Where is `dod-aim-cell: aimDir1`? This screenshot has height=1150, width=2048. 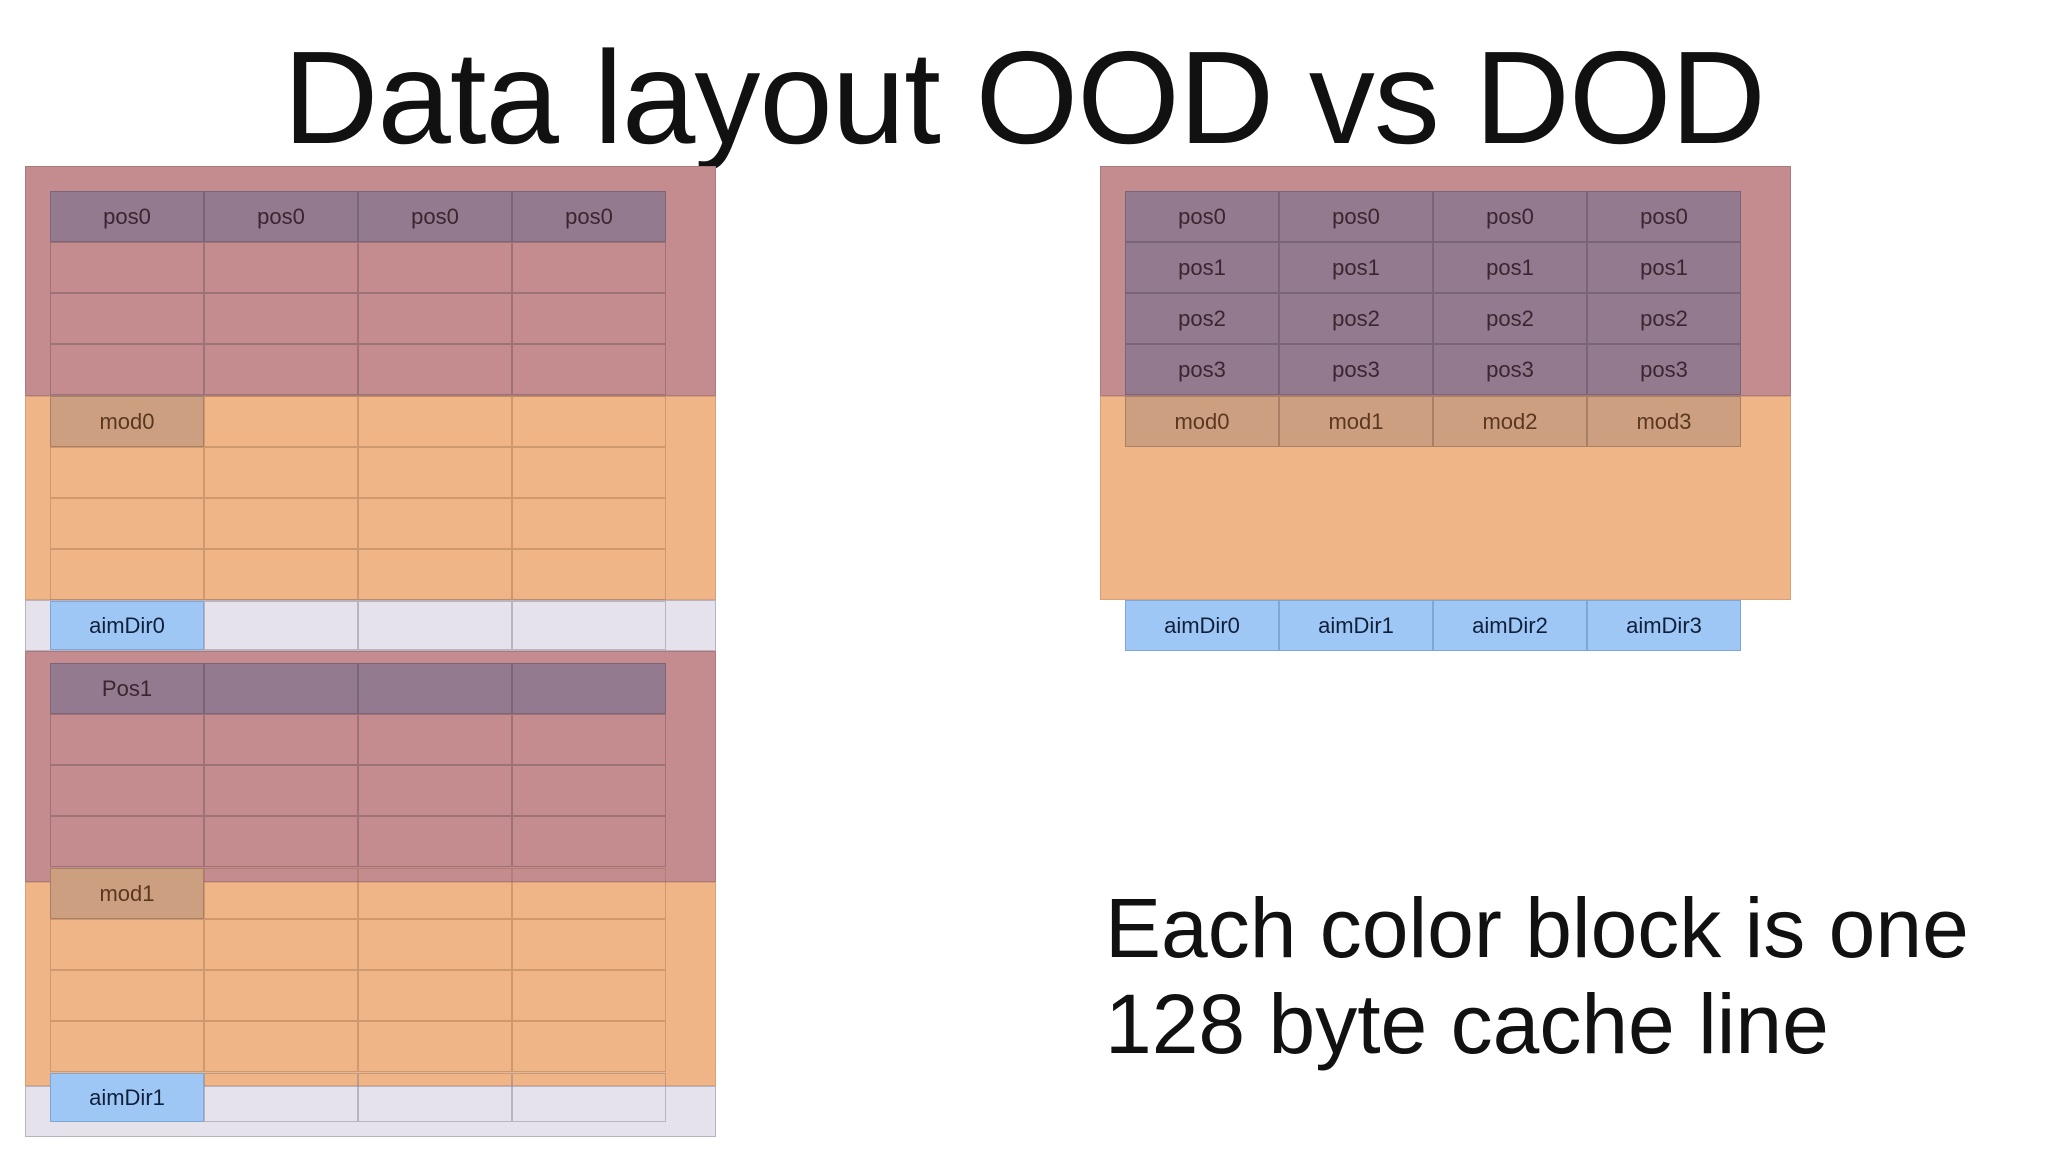
dod-aim-cell: aimDir1 is located at coordinates (1356, 625).